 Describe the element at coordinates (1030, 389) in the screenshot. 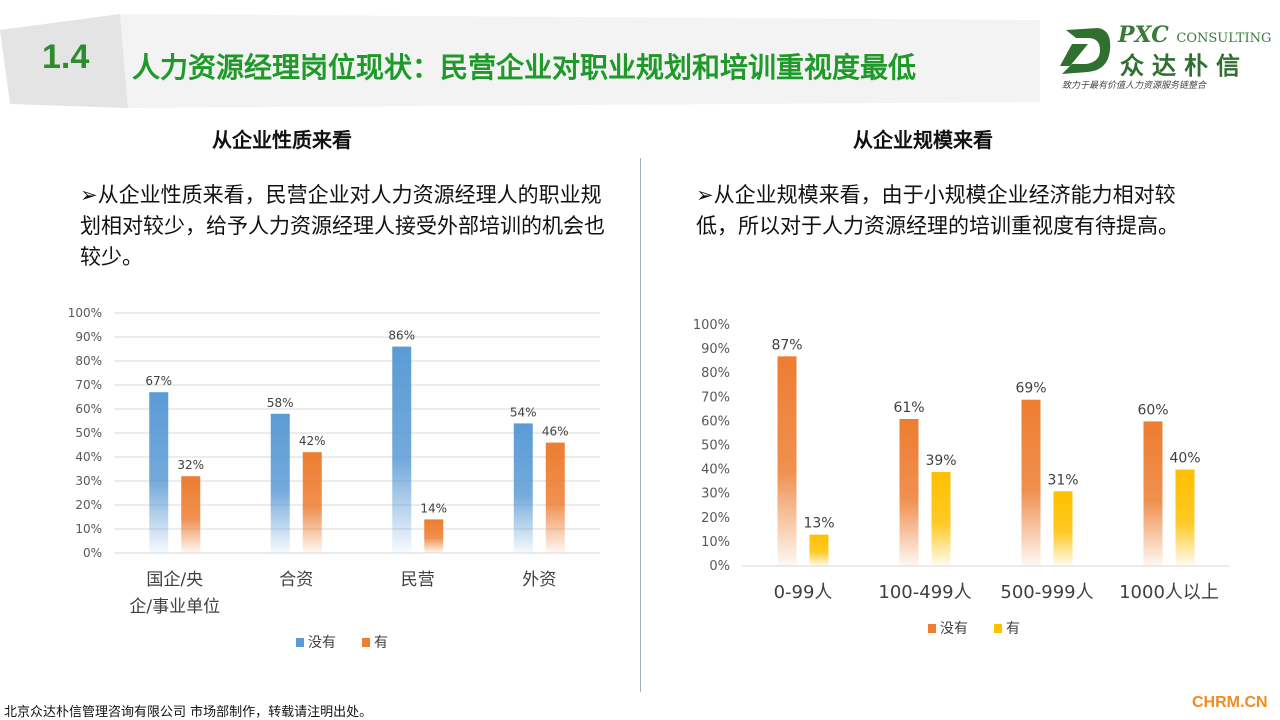

I see `data-label: 69%` at that location.